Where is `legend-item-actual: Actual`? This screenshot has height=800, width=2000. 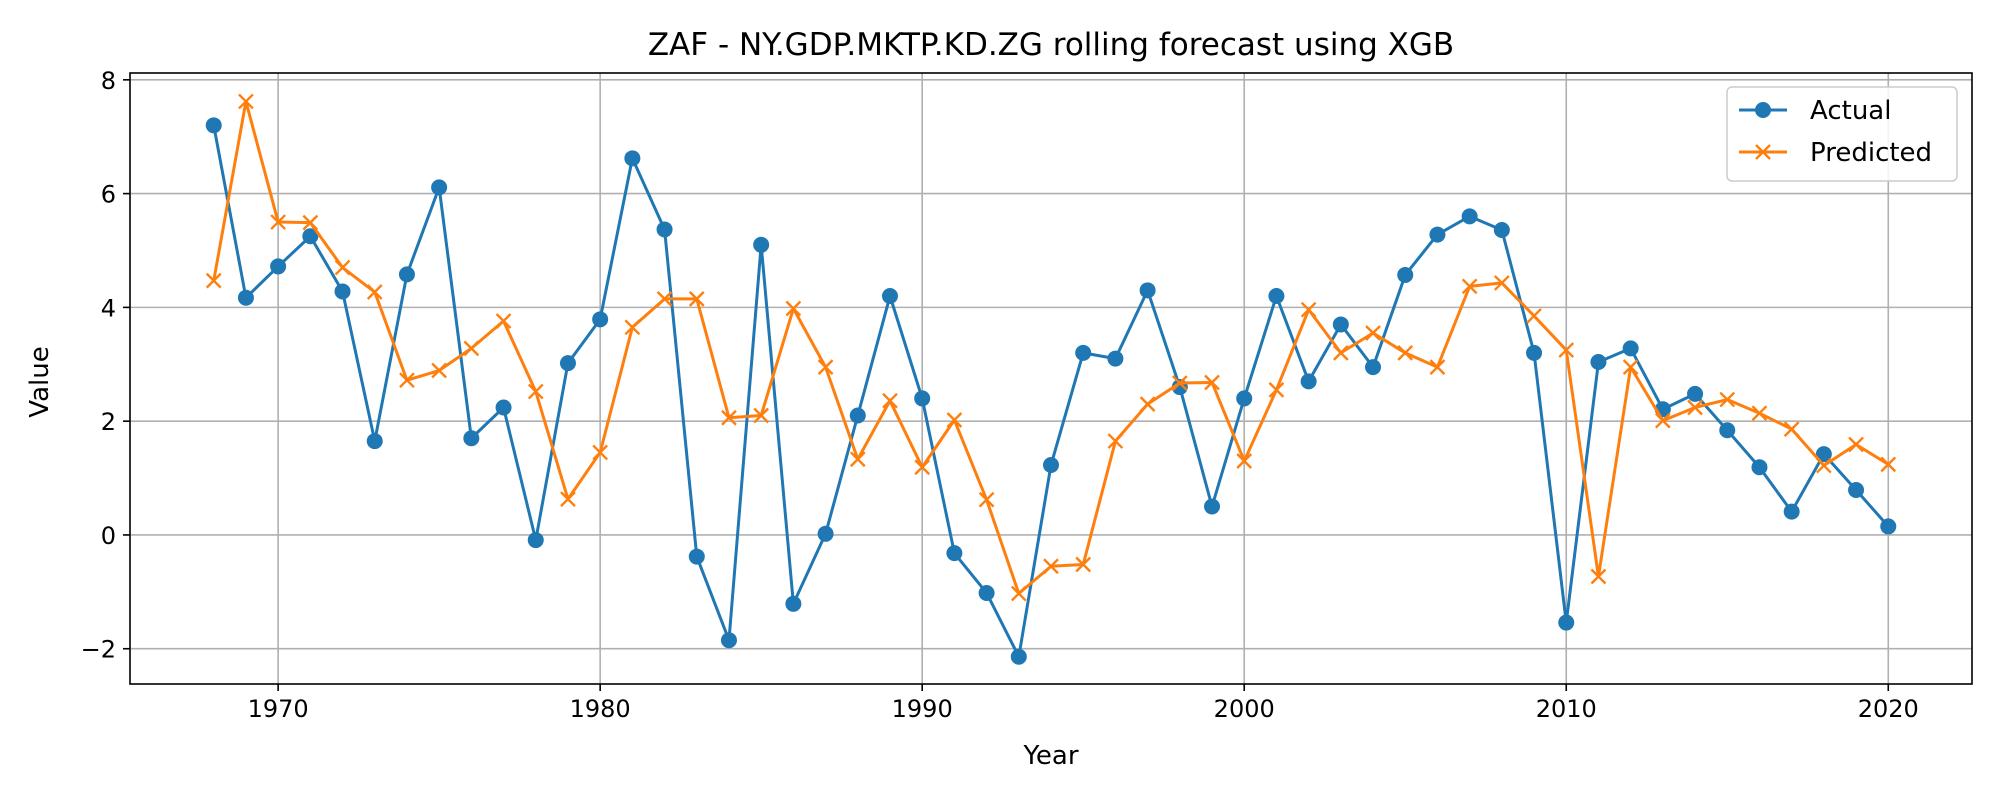 legend-item-actual: Actual is located at coordinates (1815, 111).